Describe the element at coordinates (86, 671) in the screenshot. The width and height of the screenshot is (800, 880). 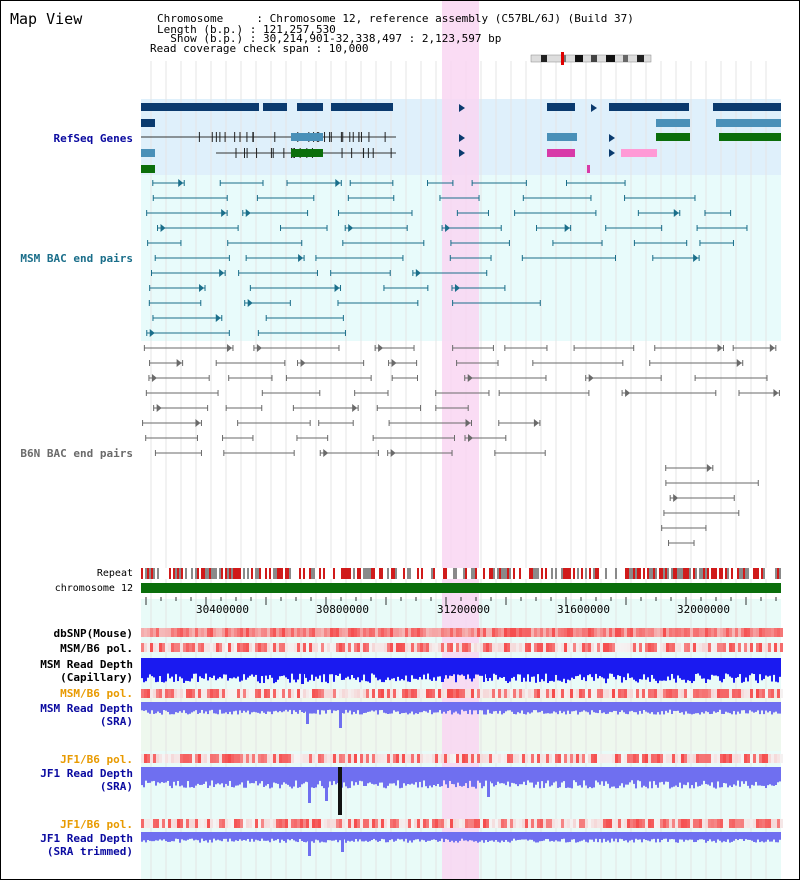
I see `msm-depth-capillary-label: MSM Read Depth (Capillary)` at that location.